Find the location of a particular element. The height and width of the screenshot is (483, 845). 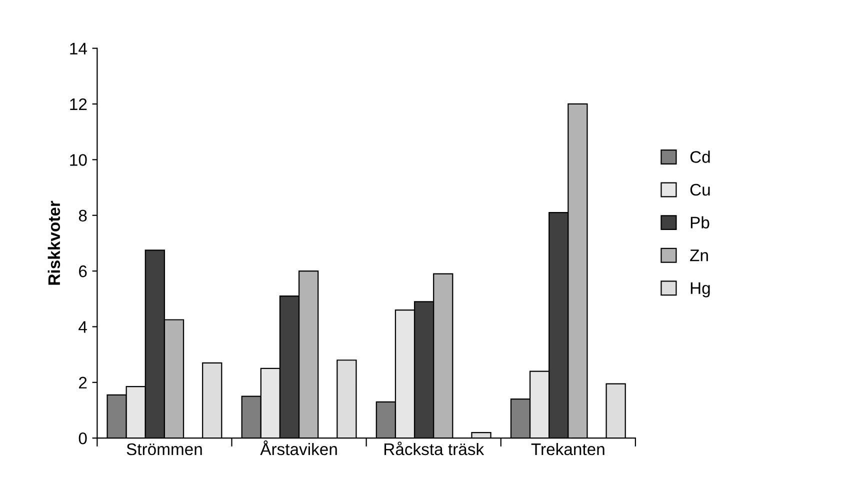

x-tick-label: Trekanten is located at coordinates (567, 449).